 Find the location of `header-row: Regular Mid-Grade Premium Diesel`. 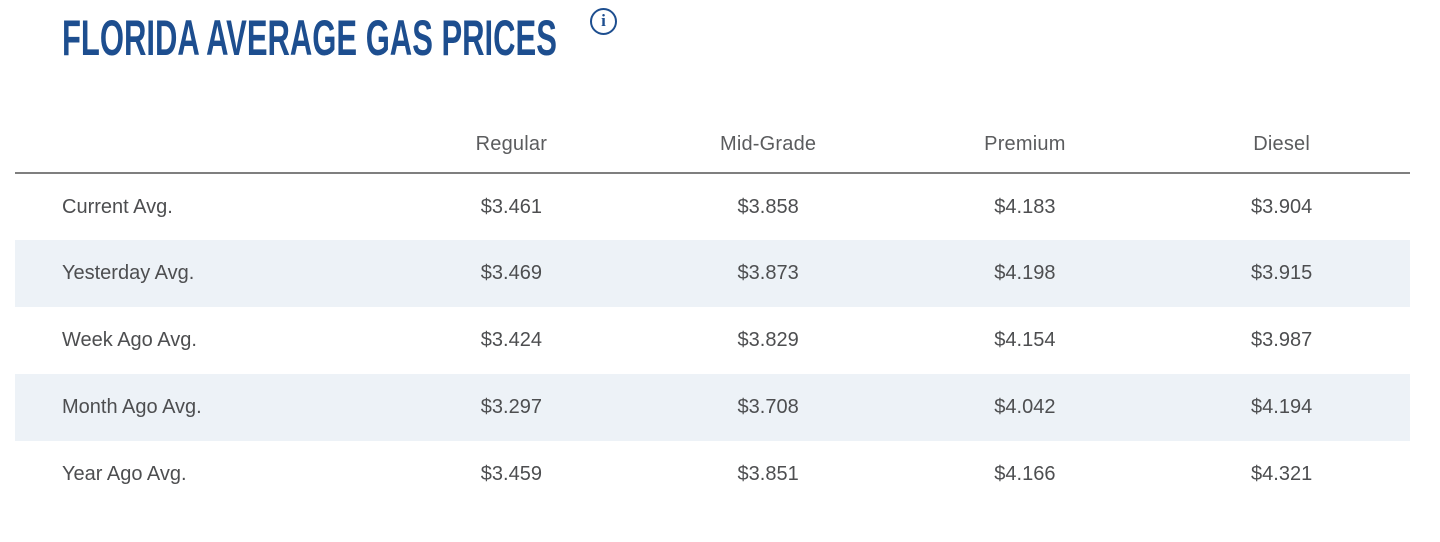

header-row: Regular Mid-Grade Premium Diesel is located at coordinates (712, 147).